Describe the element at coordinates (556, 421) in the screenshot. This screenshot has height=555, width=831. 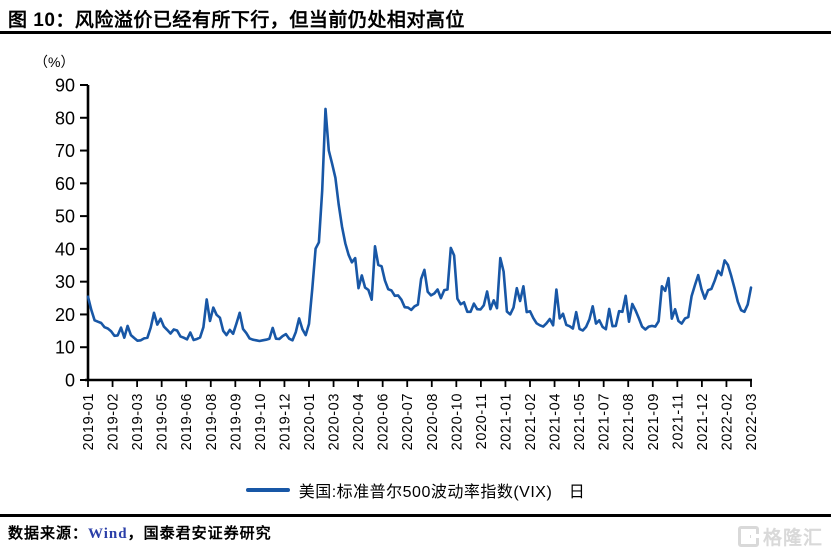
I see `svg-text: 2021-04` at that location.